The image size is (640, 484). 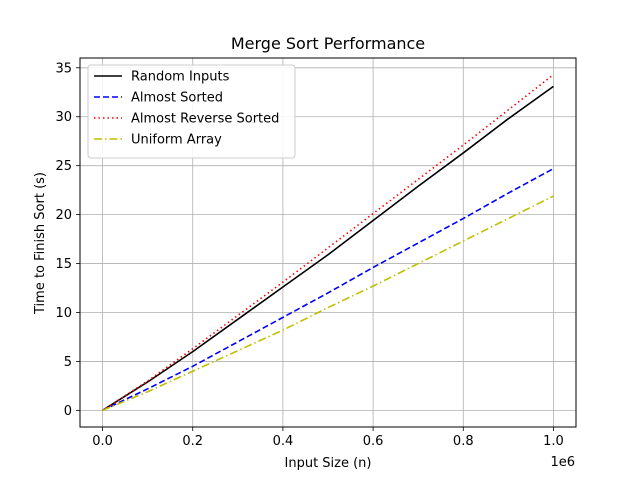 What do you see at coordinates (40, 243) in the screenshot?
I see `y-axis-label: Time to Finish Sort (s)` at bounding box center [40, 243].